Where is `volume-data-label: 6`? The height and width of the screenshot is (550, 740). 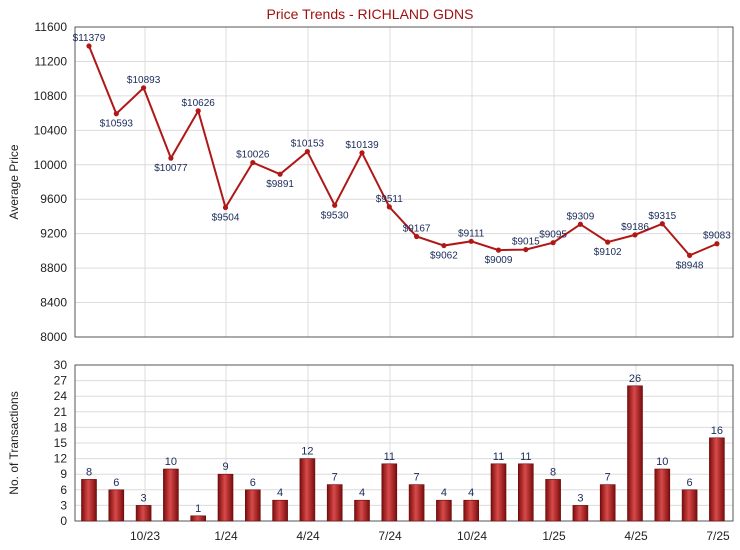 volume-data-label: 6 is located at coordinates (253, 483).